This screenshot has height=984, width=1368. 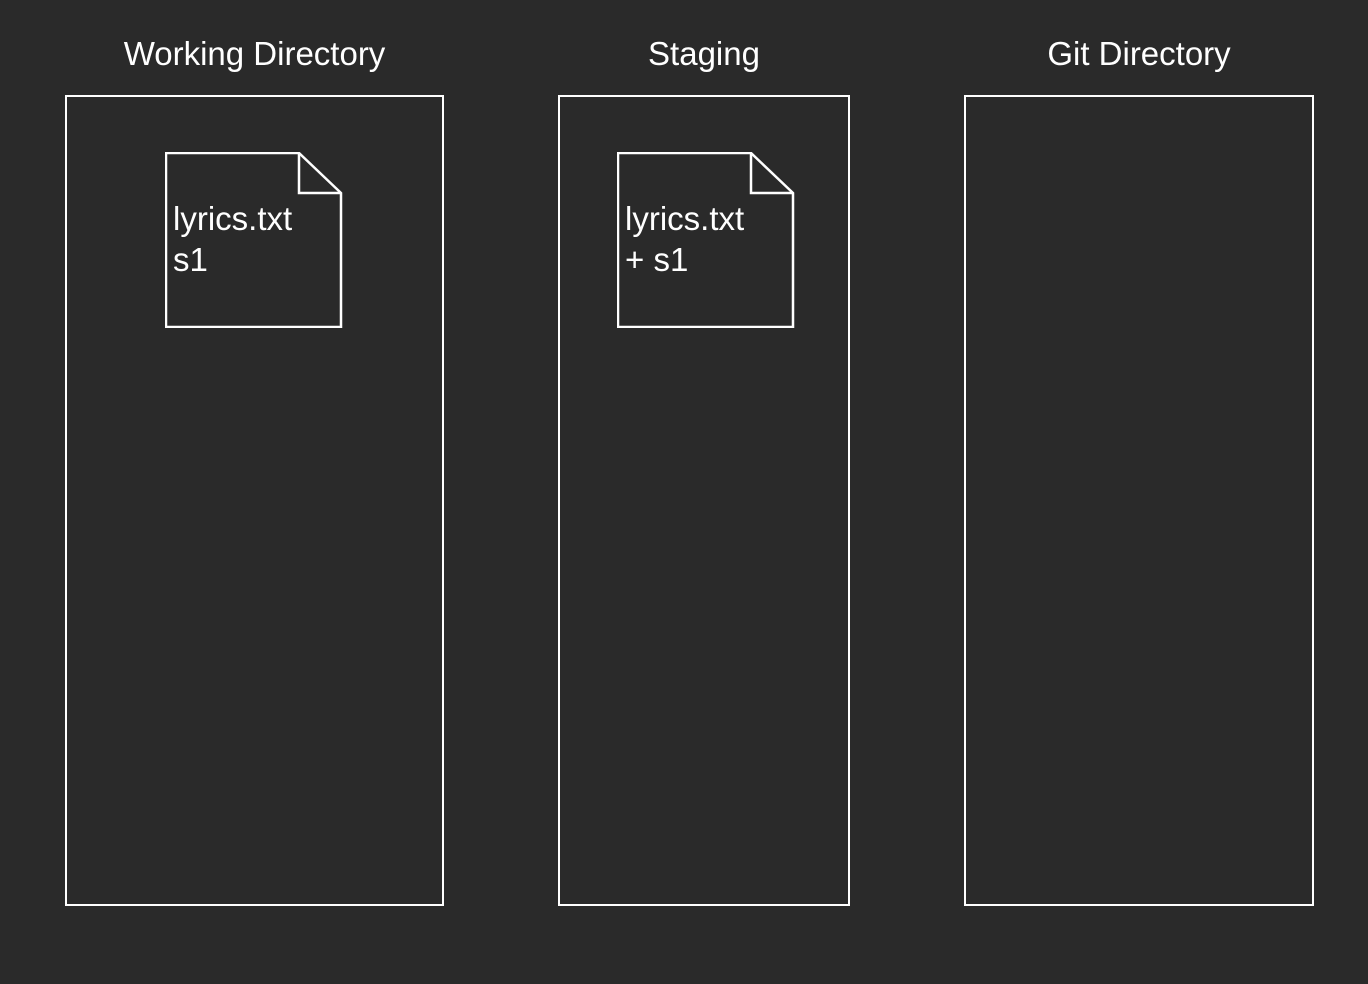 I want to click on staging-file-name: lyrics.txt, so click(x=685, y=218).